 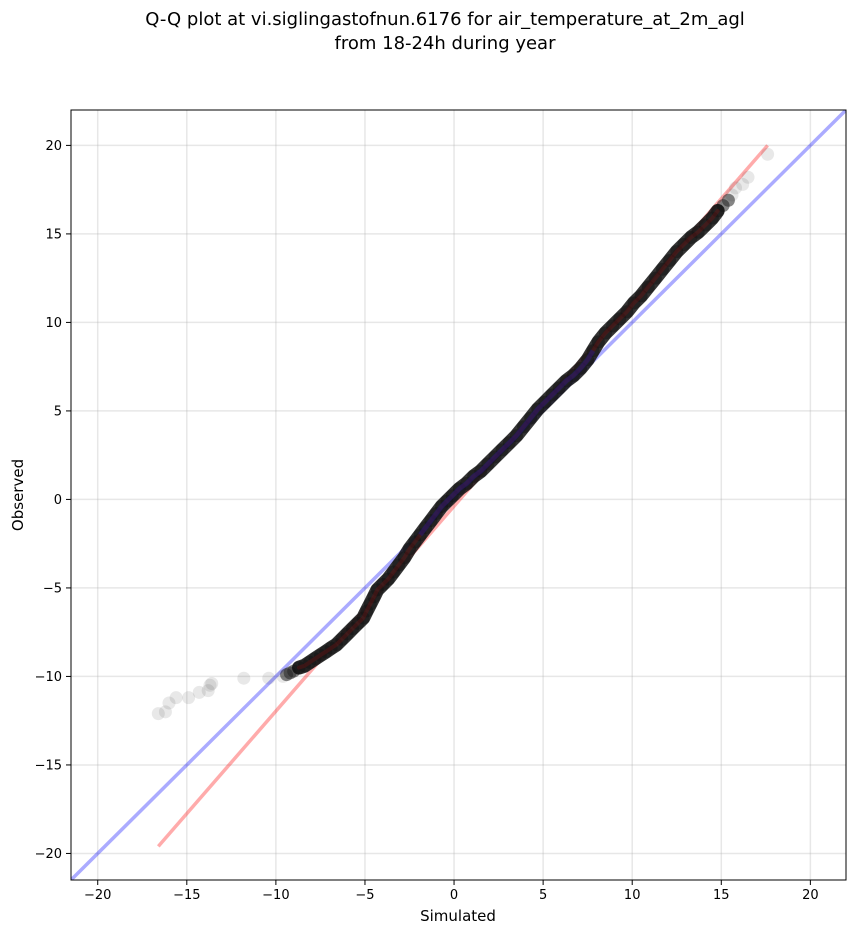 I want to click on y-tick-label: 5, so click(x=58, y=411).